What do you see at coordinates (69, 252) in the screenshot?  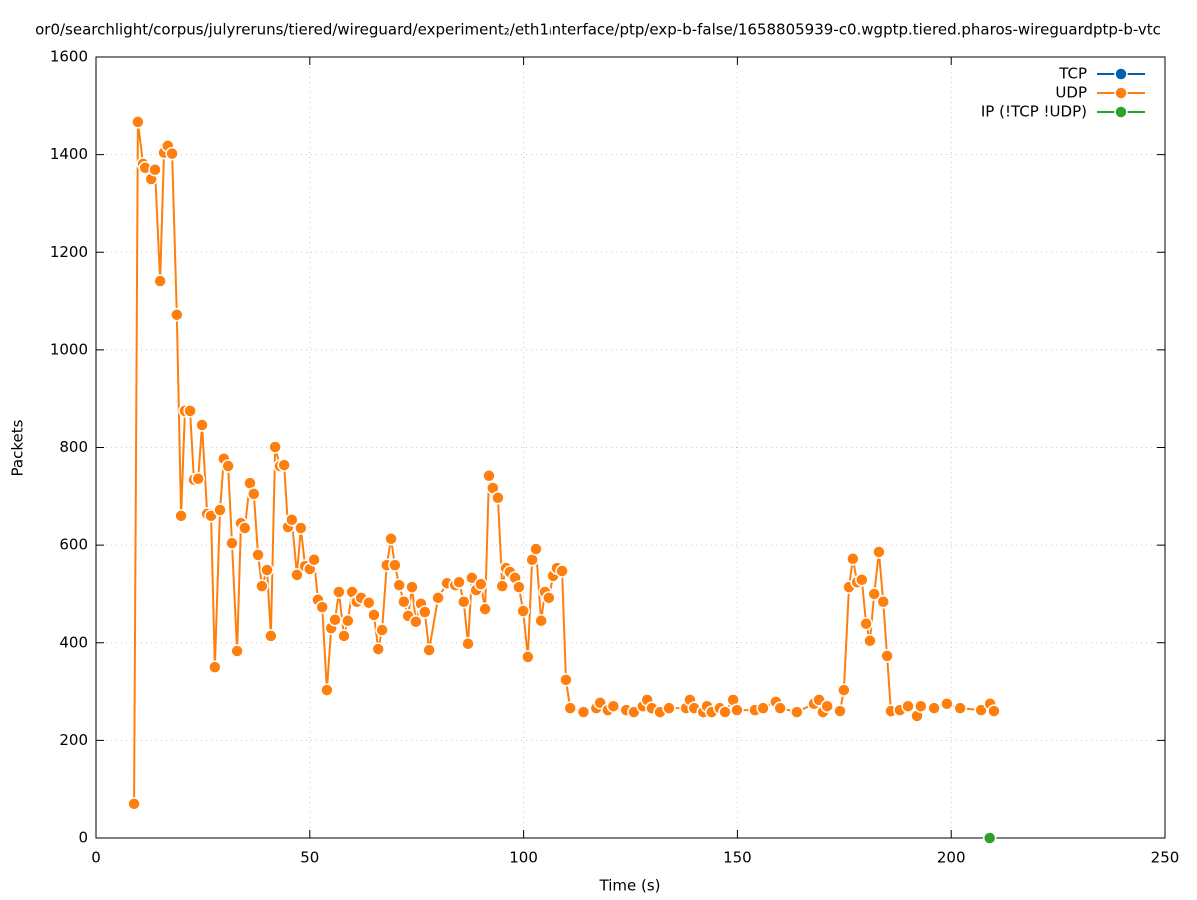 I see `y-tick-label: 1200` at bounding box center [69, 252].